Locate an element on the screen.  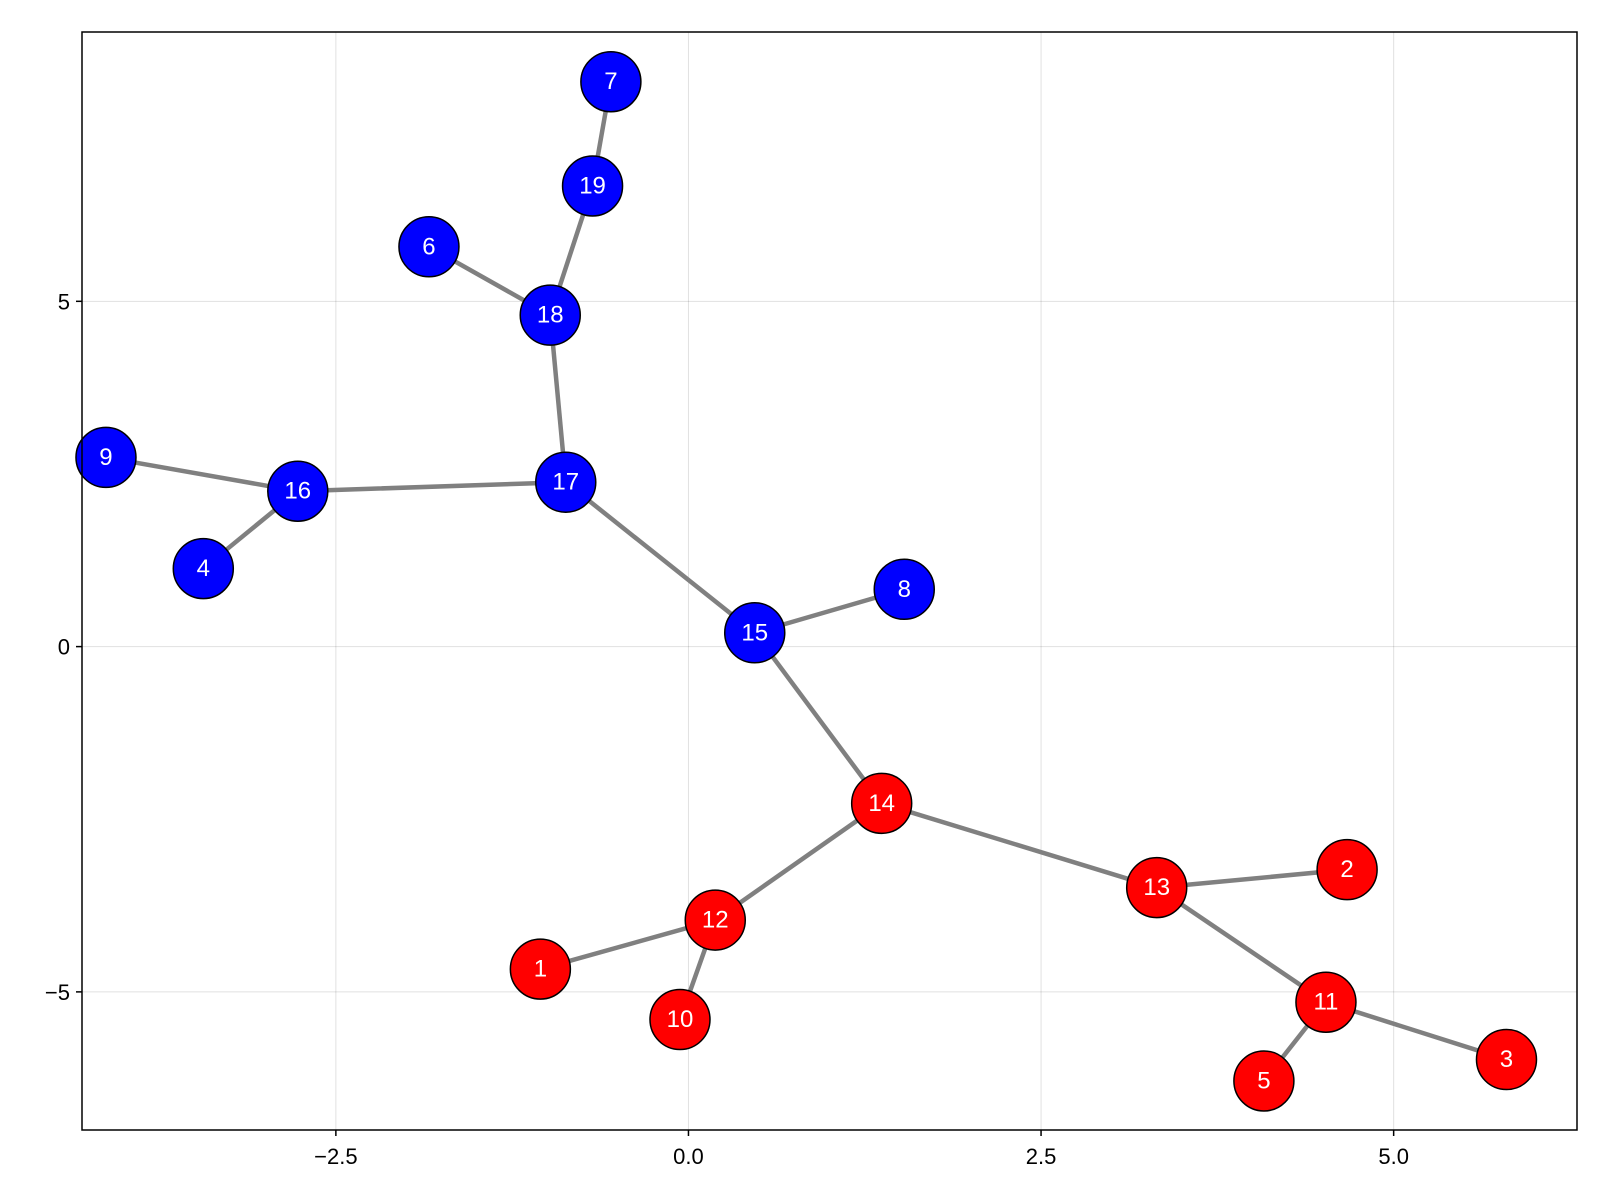
node-13: 13 is located at coordinates (1156, 887).